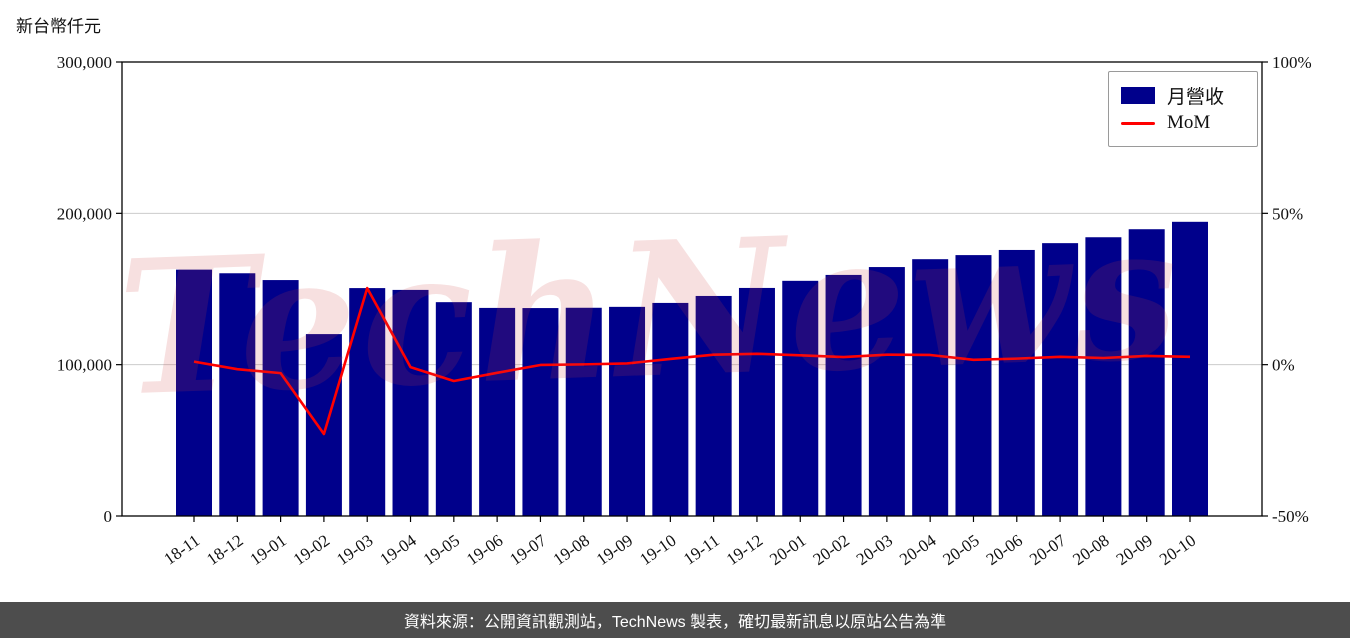  What do you see at coordinates (268, 550) in the screenshot?
I see `x-tick-label: 19-01` at bounding box center [268, 550].